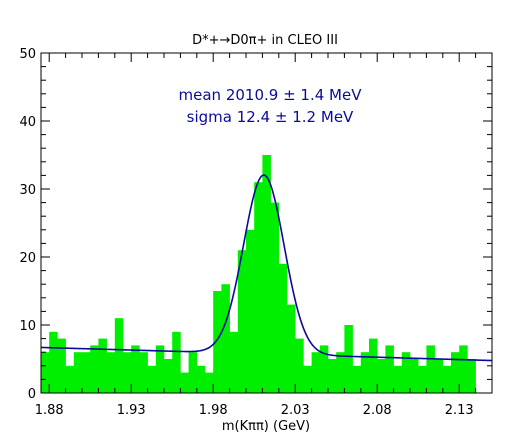  Describe the element at coordinates (27, 122) in the screenshot. I see `y-tick-label: 40` at that location.